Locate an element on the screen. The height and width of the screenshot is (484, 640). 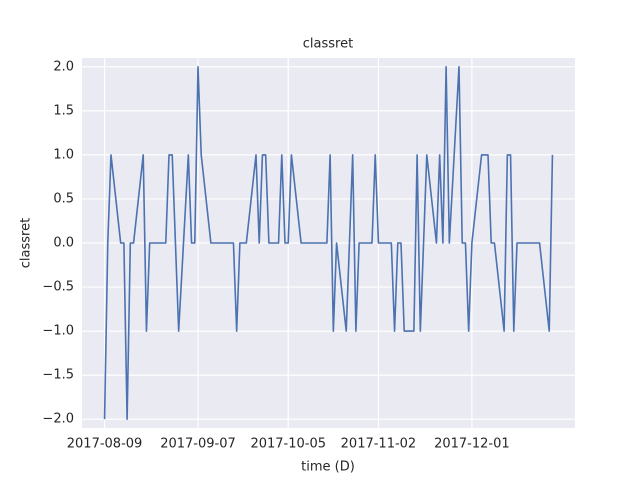
y-tick-label: 0.0 is located at coordinates (63, 243).